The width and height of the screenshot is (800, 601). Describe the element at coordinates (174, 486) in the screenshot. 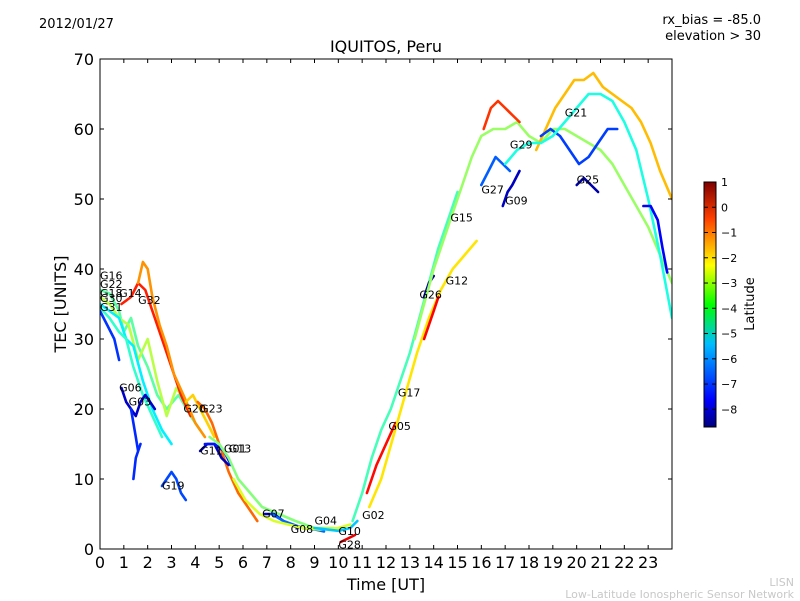

I see `series-G19` at that location.